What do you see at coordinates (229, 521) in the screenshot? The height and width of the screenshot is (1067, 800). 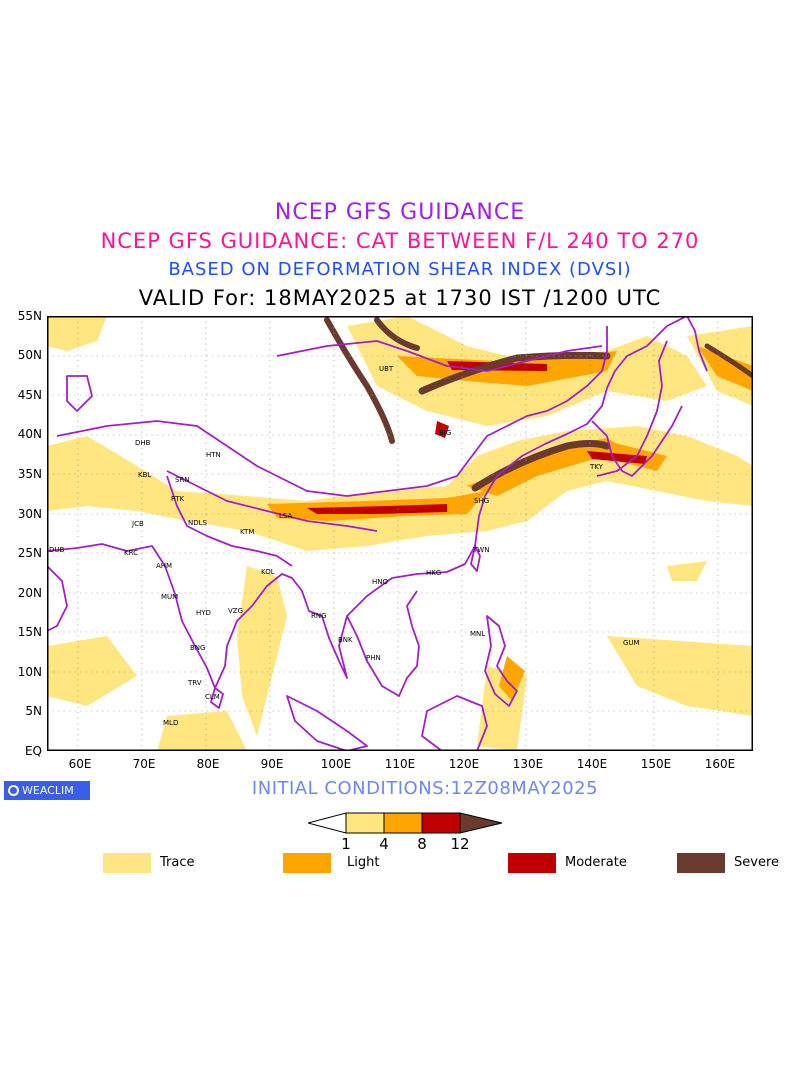 I see `border-india` at bounding box center [229, 521].